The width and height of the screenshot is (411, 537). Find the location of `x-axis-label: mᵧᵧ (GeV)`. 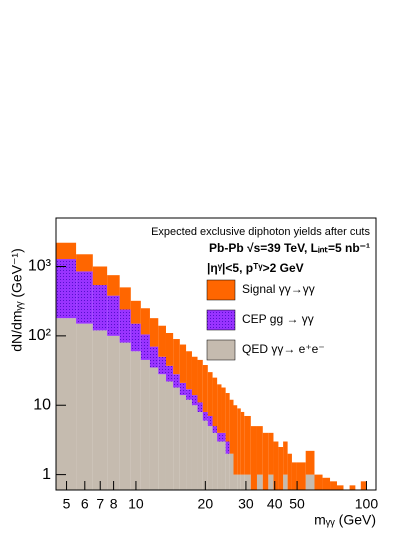

x-axis-label: mᵧᵧ (GeV) is located at coordinates (345, 520).